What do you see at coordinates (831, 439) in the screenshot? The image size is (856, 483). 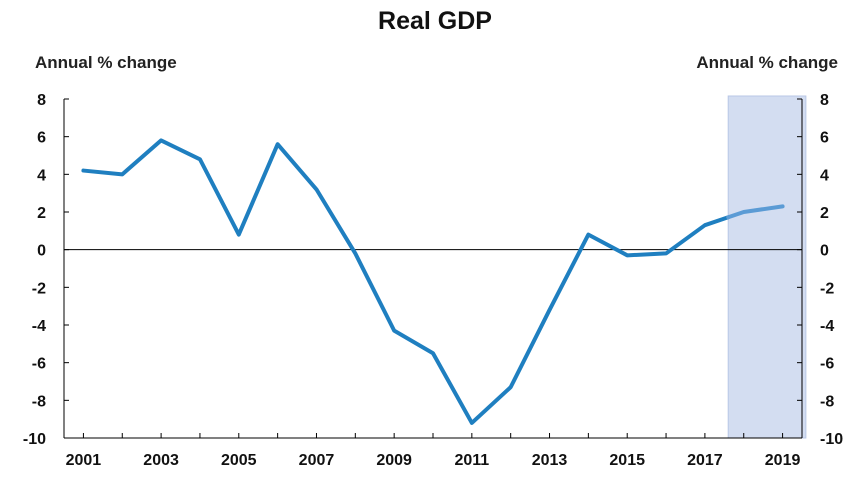 I see `y-tick-label-right: -10` at bounding box center [831, 439].